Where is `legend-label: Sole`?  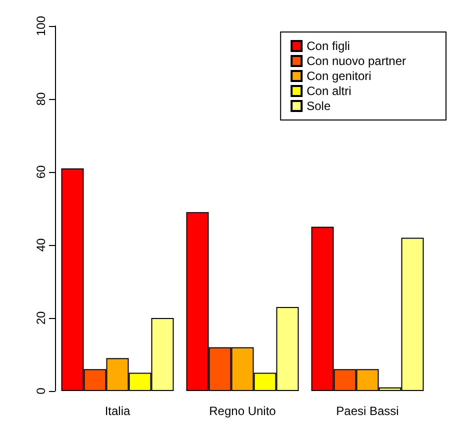
legend-label: Sole is located at coordinates (318, 106).